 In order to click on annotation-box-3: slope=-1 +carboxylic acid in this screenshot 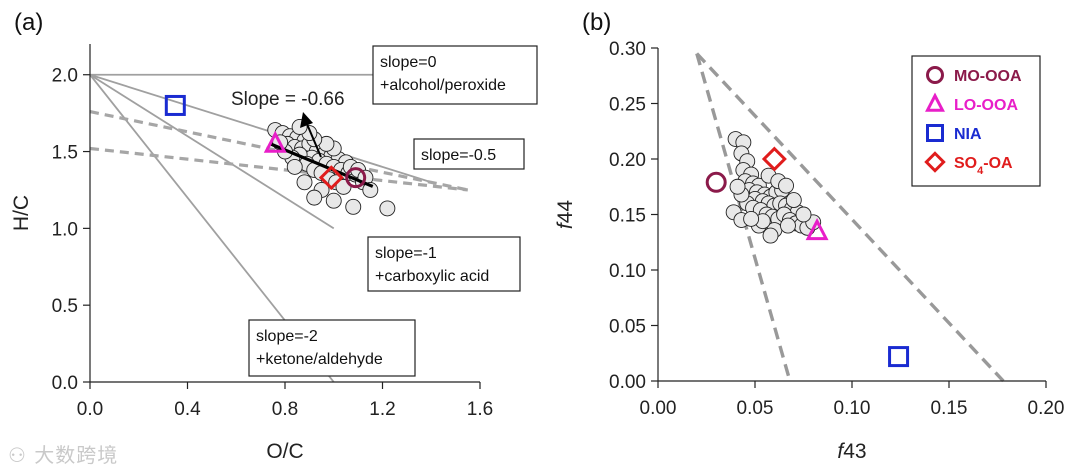, I will do `click(444, 264)`.